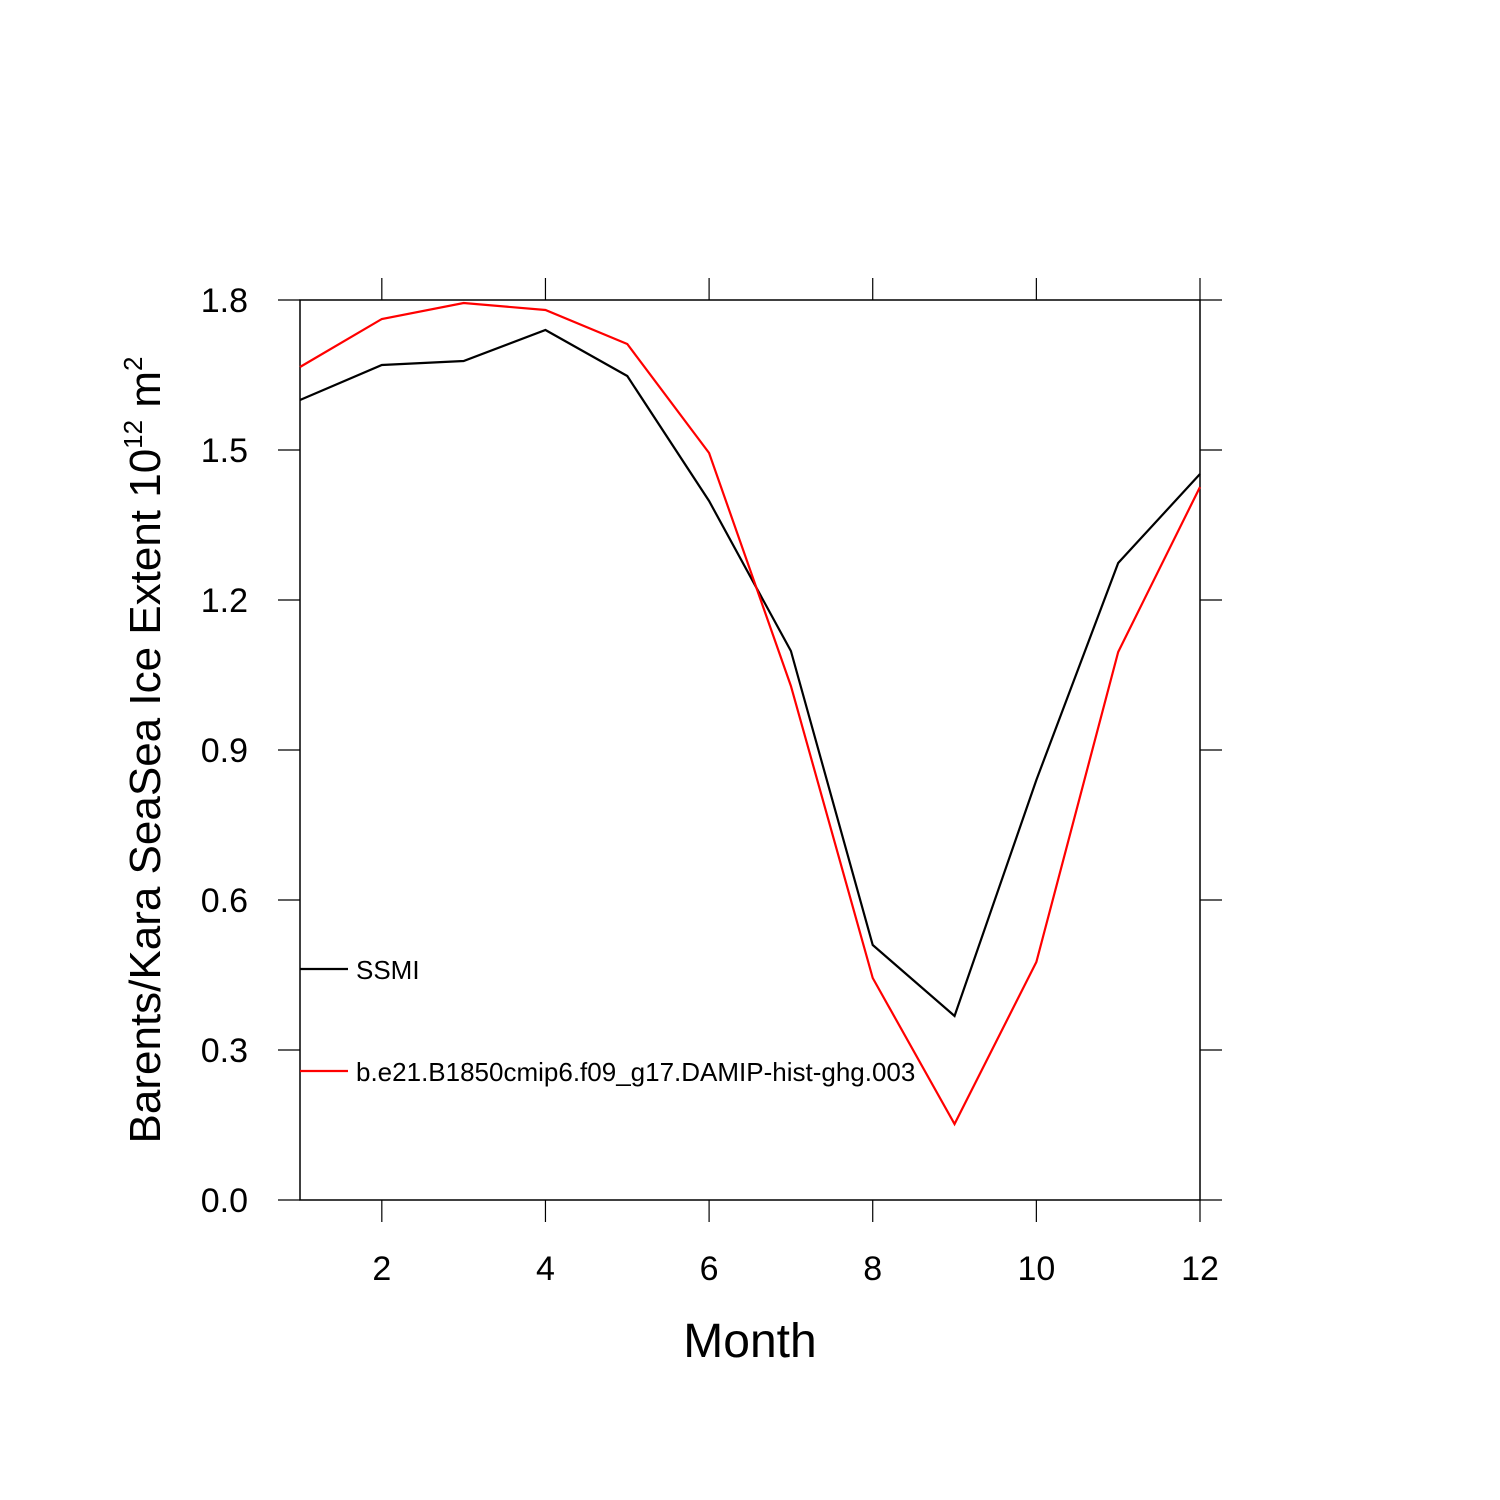 This screenshot has height=1500, width=1500. Describe the element at coordinates (145, 796) in the screenshot. I see `y-axis-label-part: Barents/Kara SeaSea Ice Extent 10` at that location.